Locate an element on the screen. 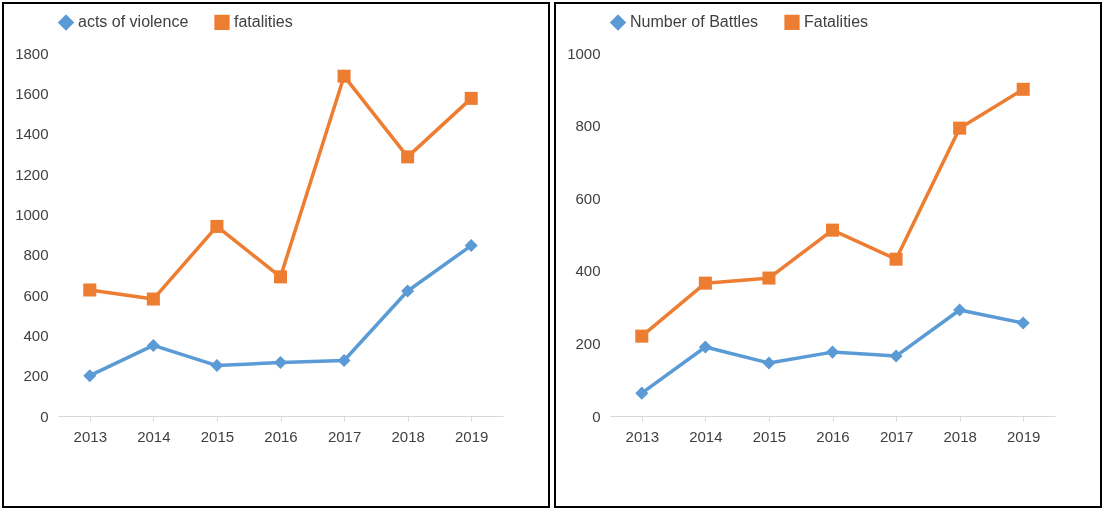  legend-label: fatalities is located at coordinates (263, 22).